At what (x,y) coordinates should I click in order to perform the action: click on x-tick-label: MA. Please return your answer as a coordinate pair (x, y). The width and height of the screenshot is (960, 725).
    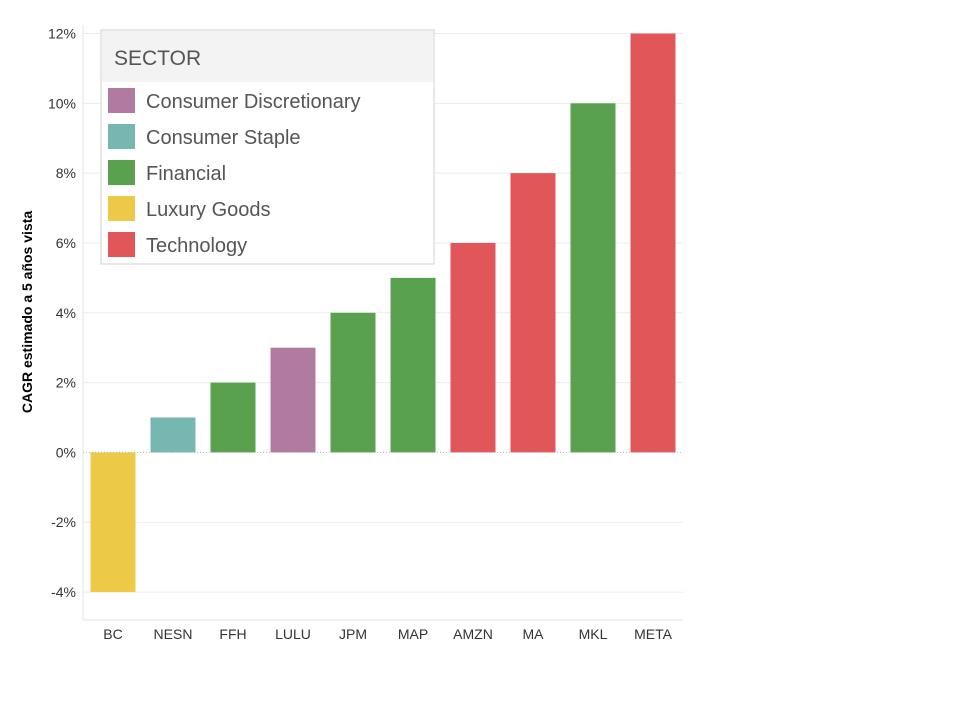
    Looking at the image, I should click on (534, 634).